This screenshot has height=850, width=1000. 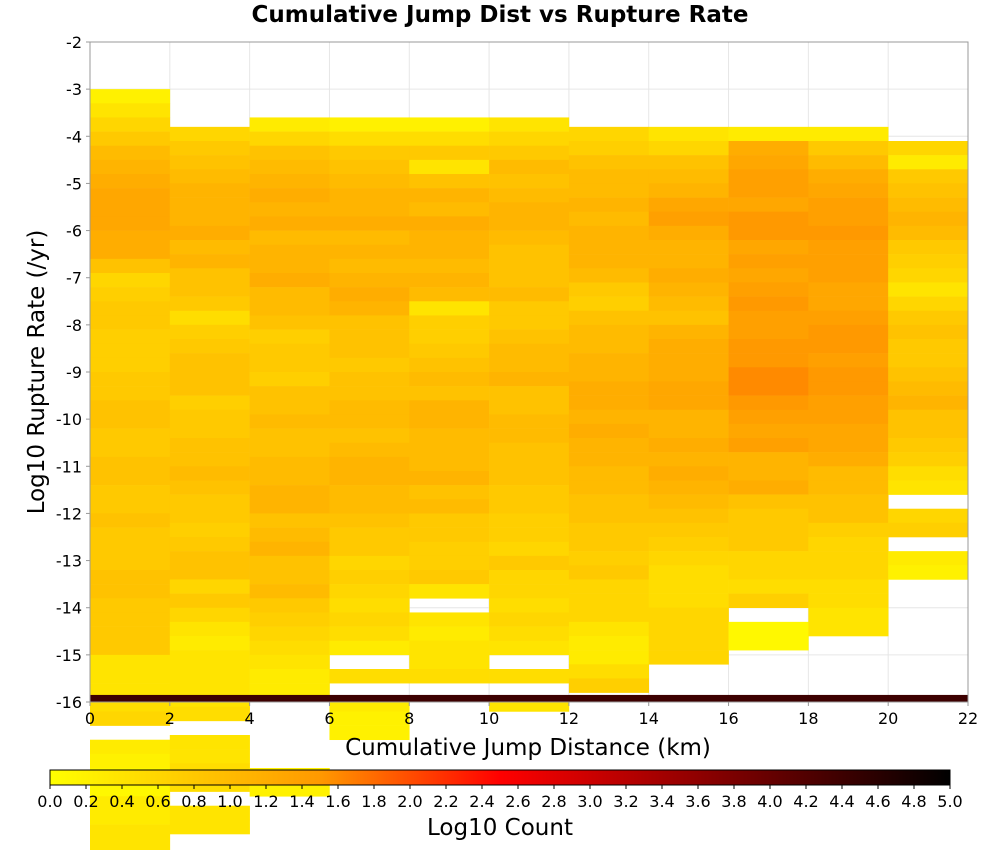 What do you see at coordinates (409, 718) in the screenshot?
I see `x-tick-label: 8` at bounding box center [409, 718].